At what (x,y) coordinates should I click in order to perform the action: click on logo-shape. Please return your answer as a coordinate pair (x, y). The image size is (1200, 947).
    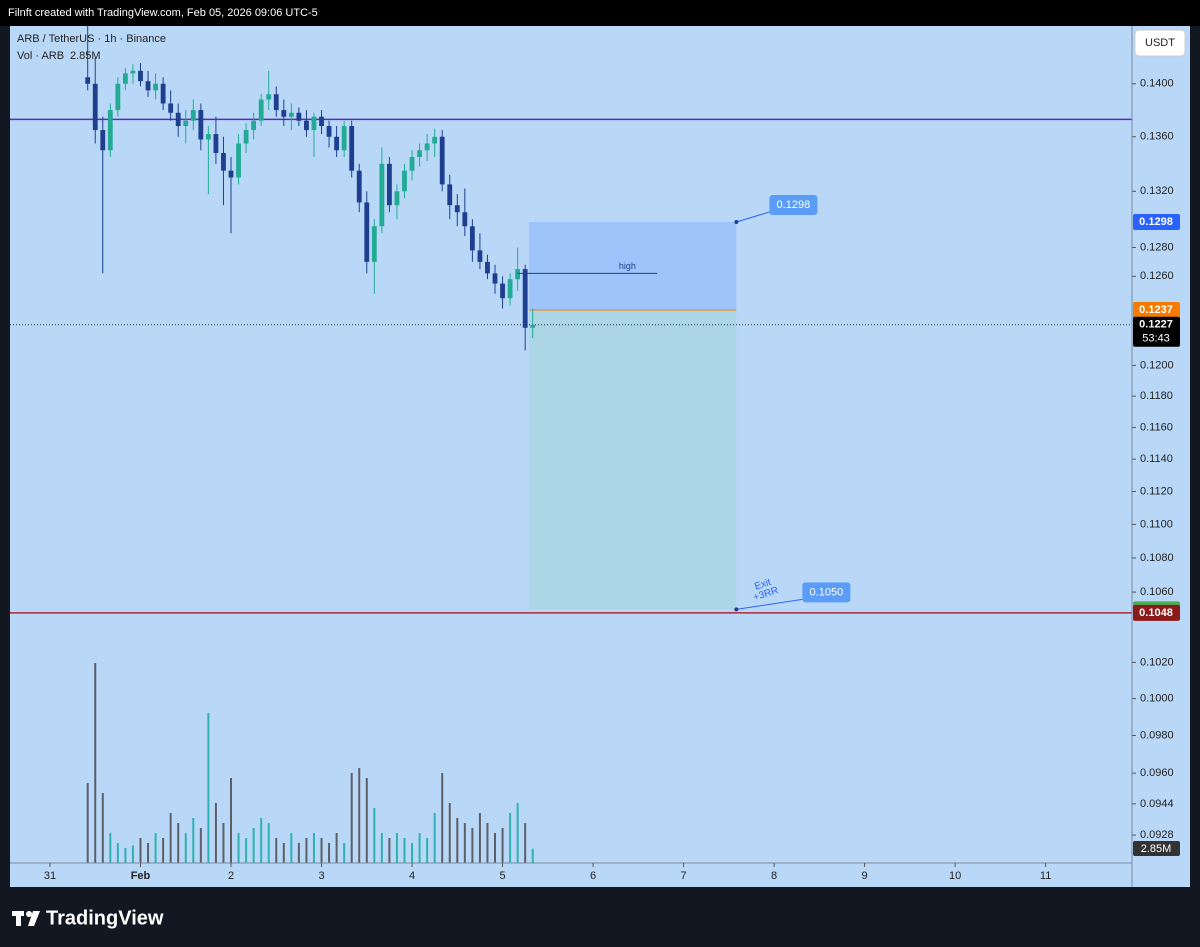
    Looking at the image, I should click on (34, 918).